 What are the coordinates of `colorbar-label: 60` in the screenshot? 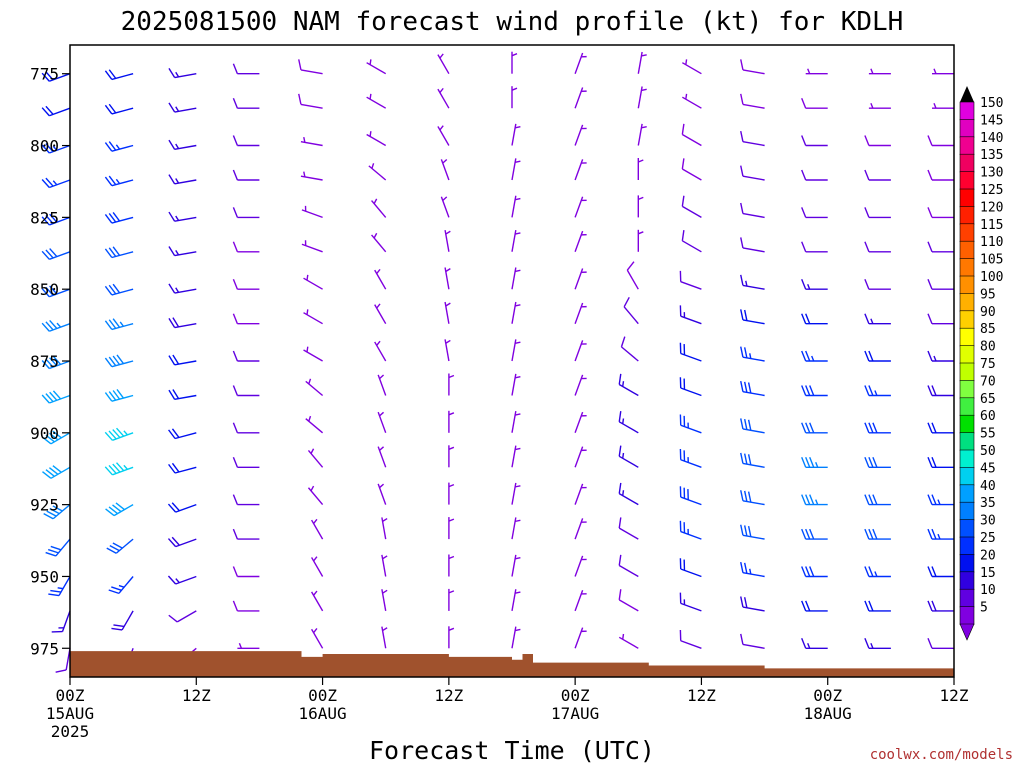 It's located at (988, 416).